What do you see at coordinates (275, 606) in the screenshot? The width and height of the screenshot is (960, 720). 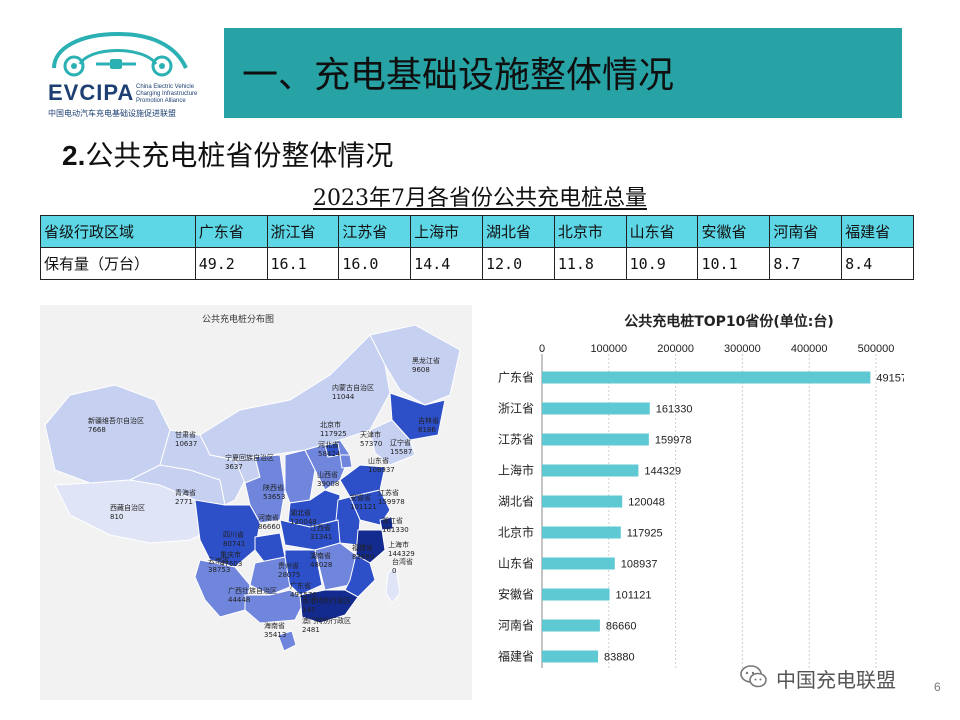 I see `region-guangxi` at bounding box center [275, 606].